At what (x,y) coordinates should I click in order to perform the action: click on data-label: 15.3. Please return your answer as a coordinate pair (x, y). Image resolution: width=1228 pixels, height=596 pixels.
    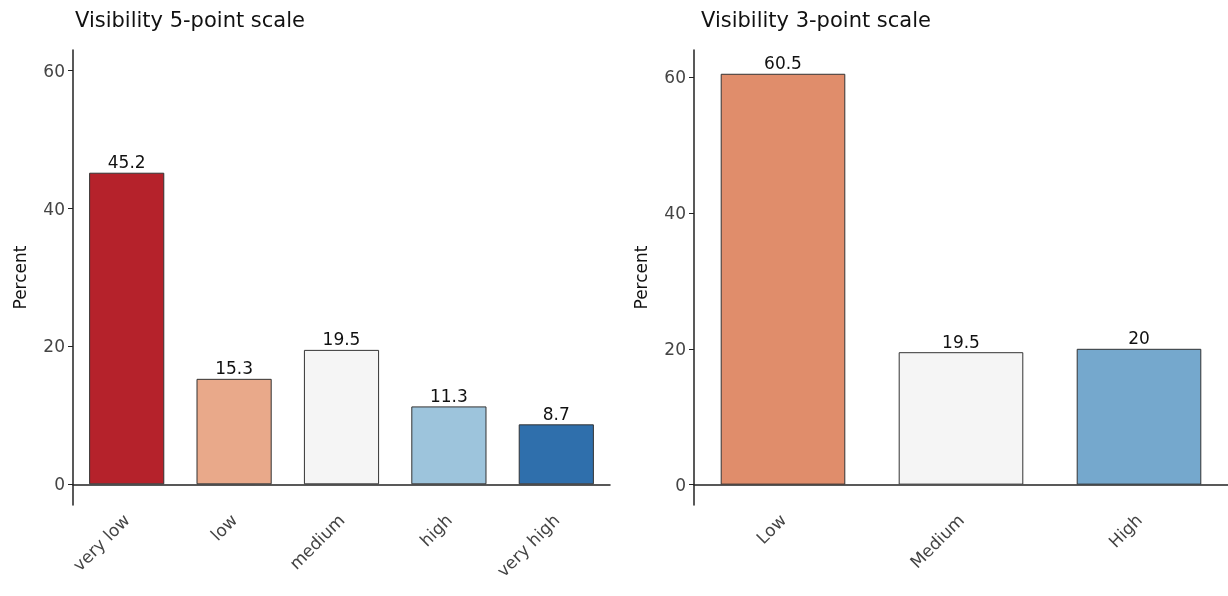
    Looking at the image, I should click on (234, 368).